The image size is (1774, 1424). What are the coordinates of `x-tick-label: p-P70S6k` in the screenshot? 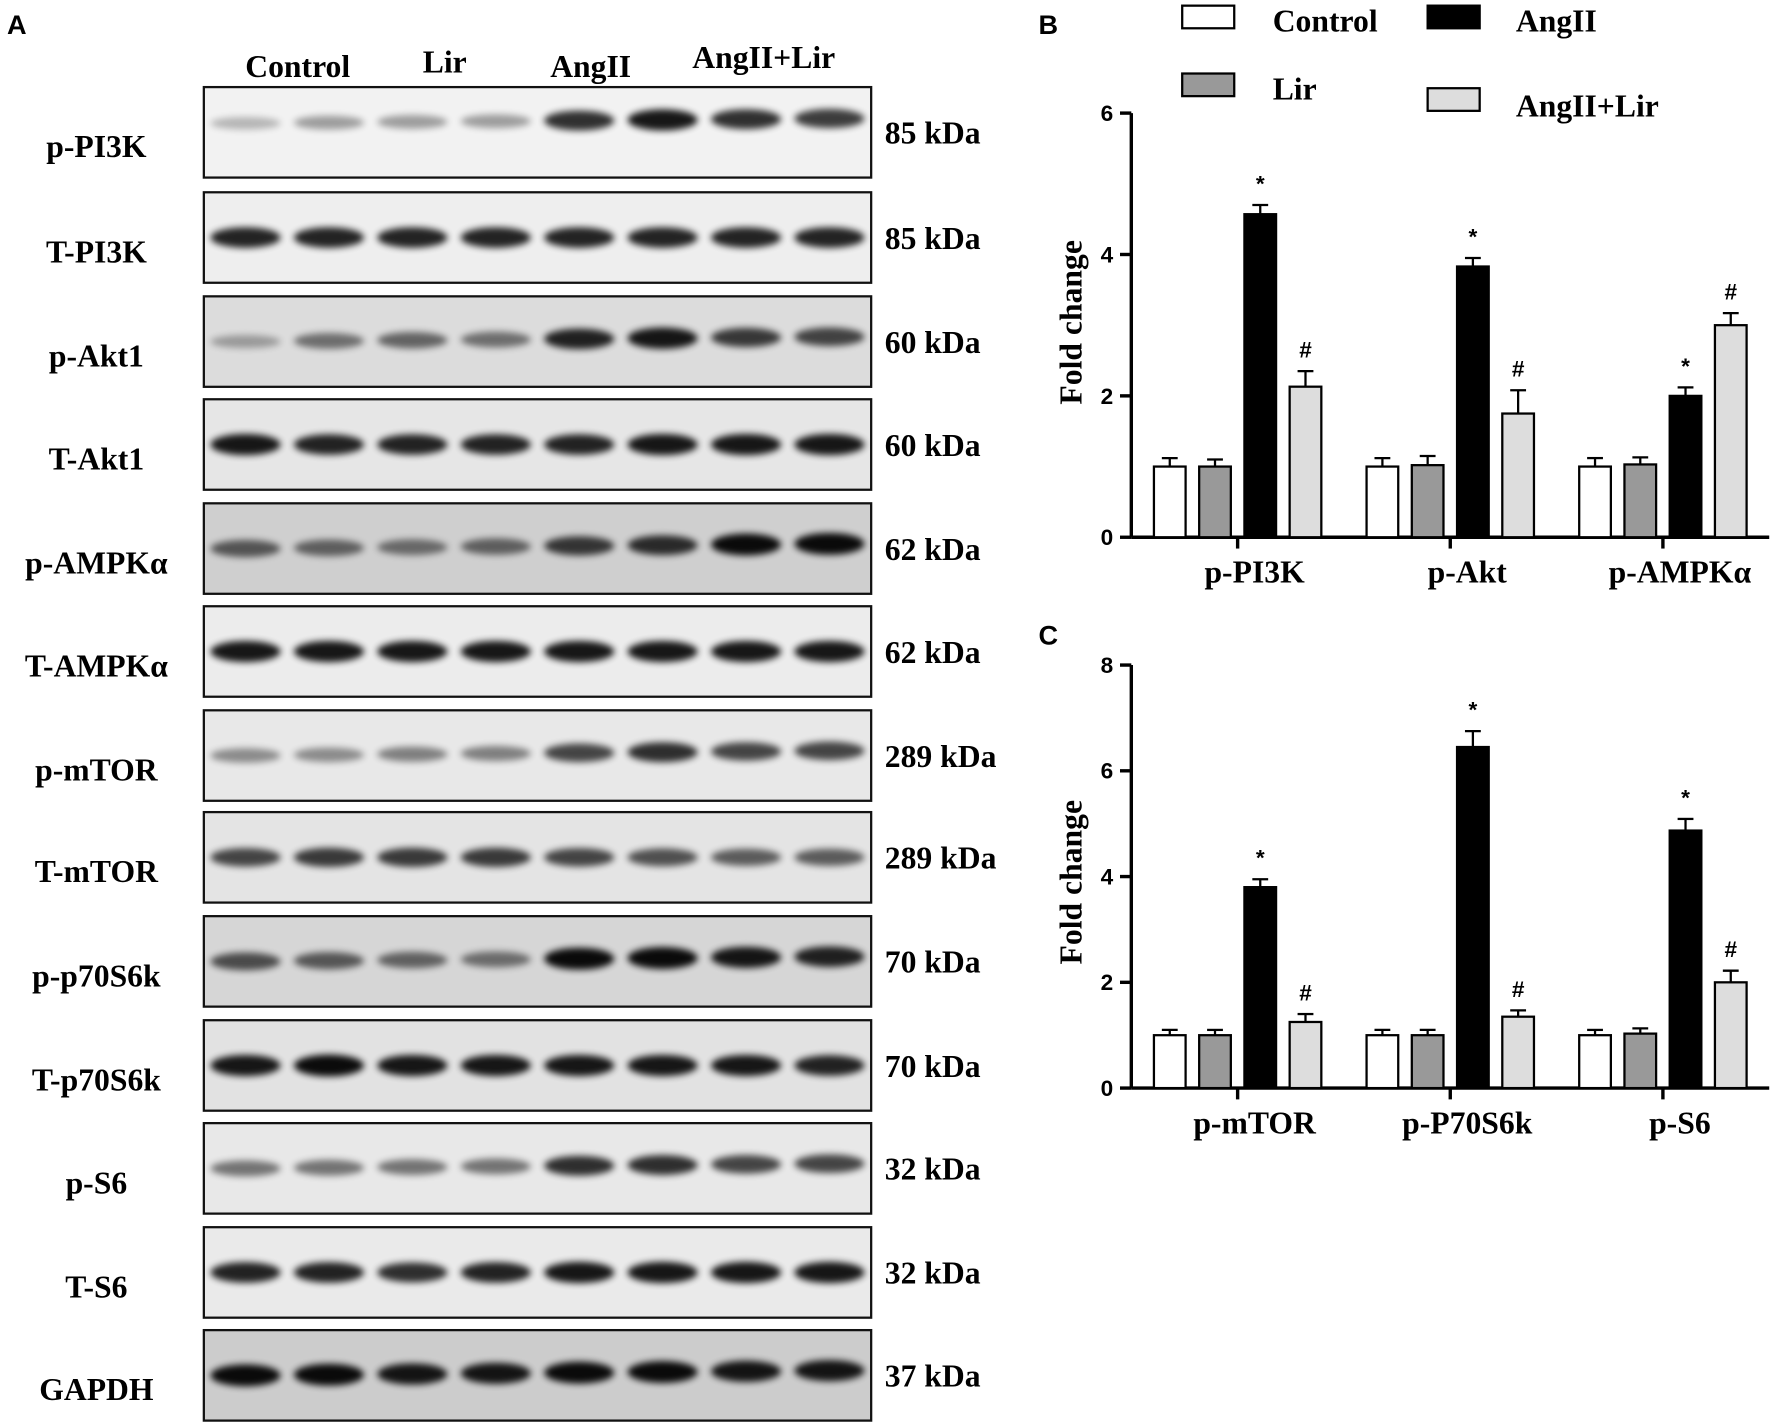 It's located at (1467, 1122).